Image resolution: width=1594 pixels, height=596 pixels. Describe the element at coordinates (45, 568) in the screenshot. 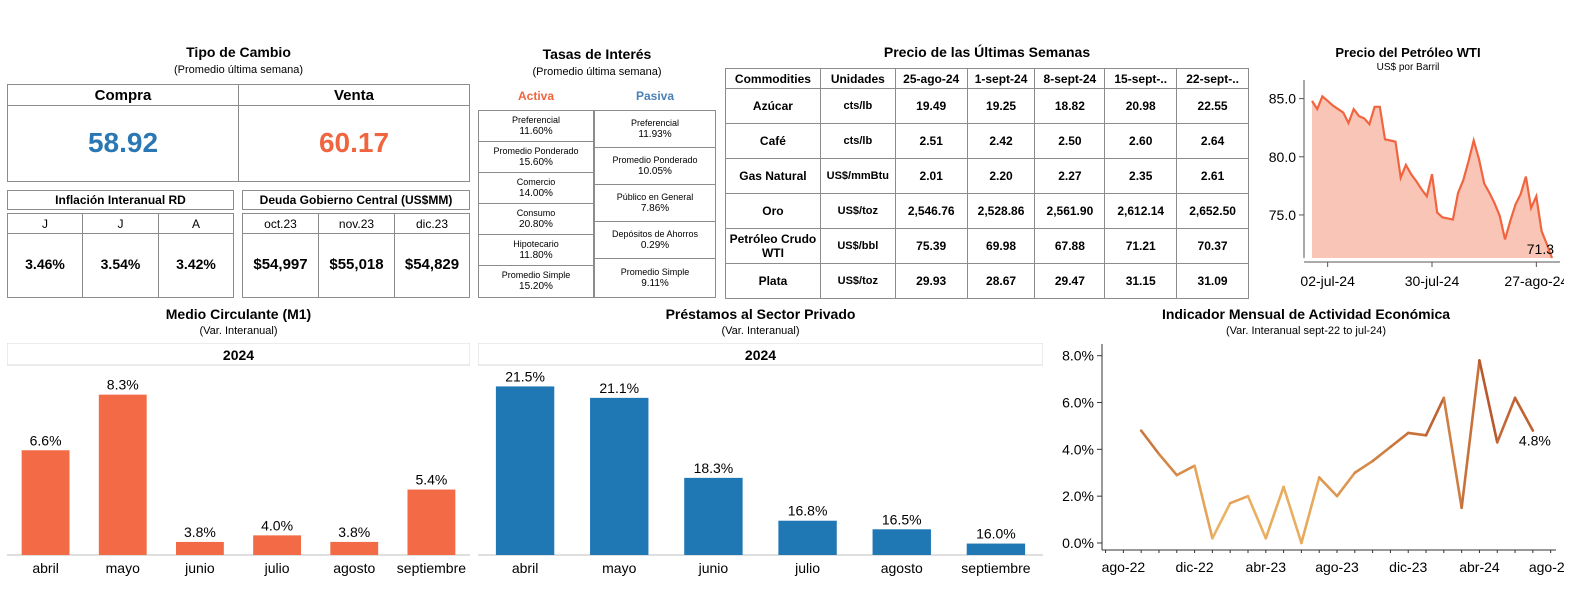

I see `m1-category-label: abril` at that location.